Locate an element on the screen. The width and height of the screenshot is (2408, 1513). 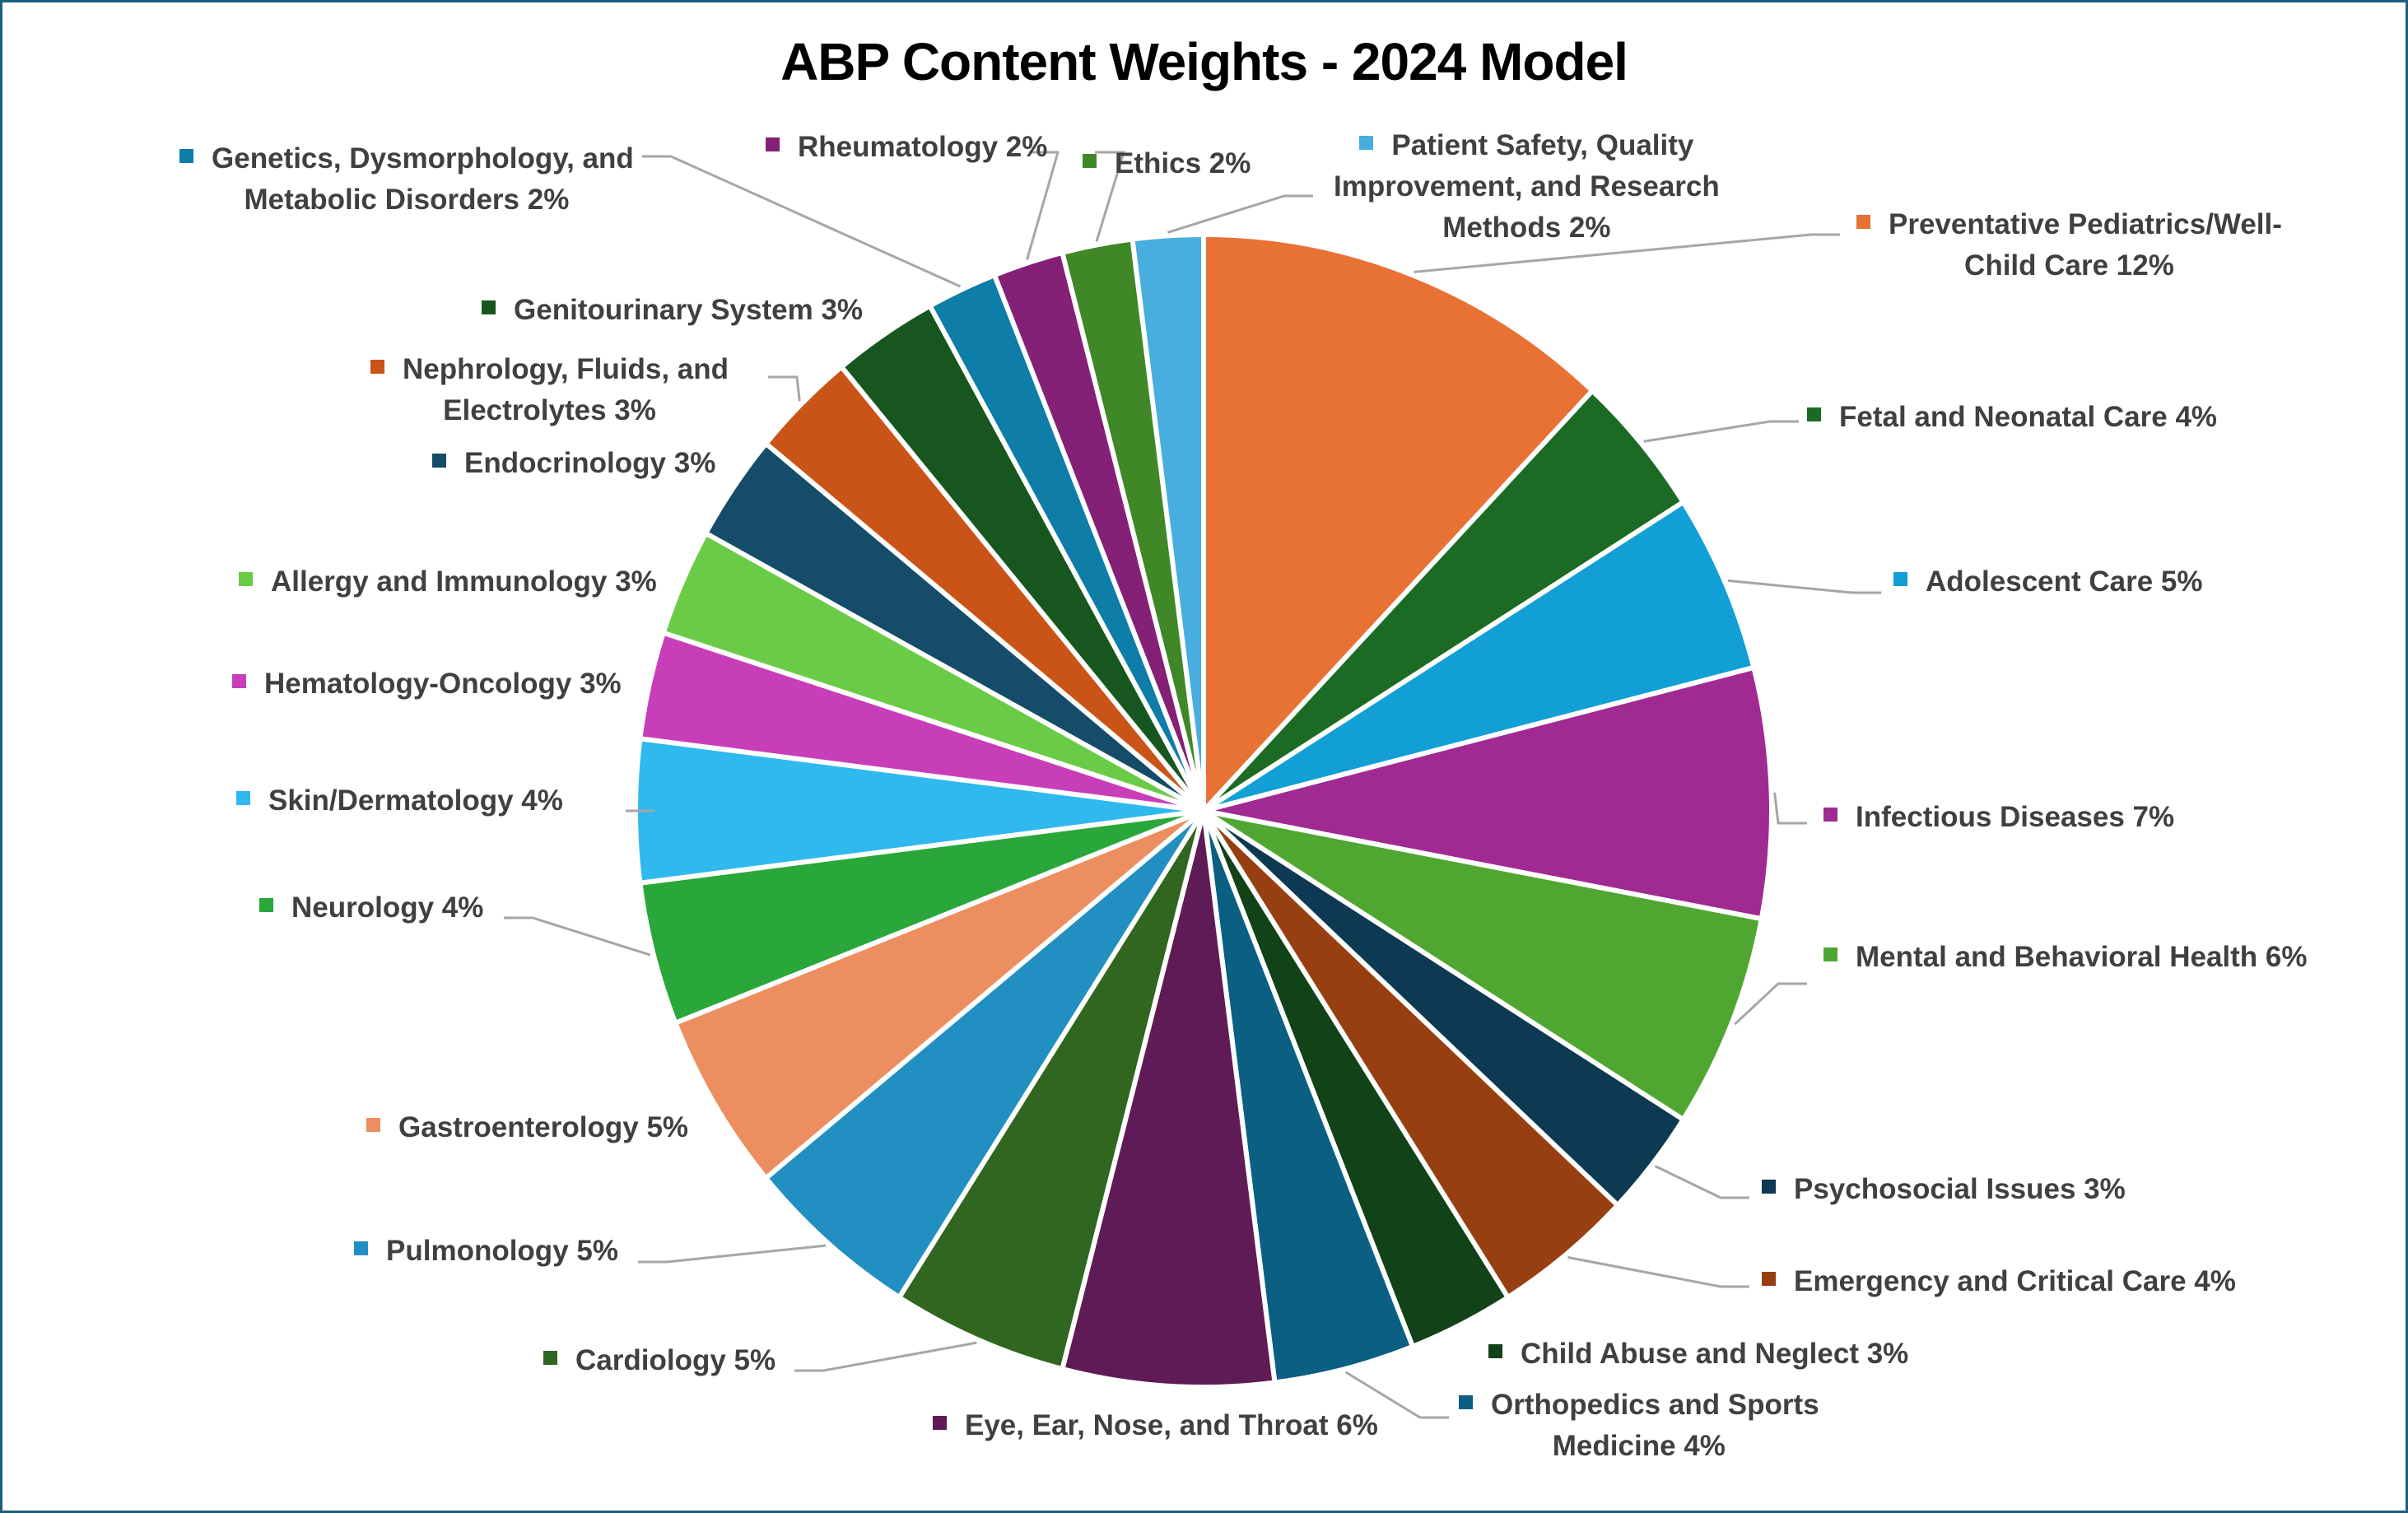
data-label-endocrinology: Endocrinology 3% is located at coordinates (573, 463).